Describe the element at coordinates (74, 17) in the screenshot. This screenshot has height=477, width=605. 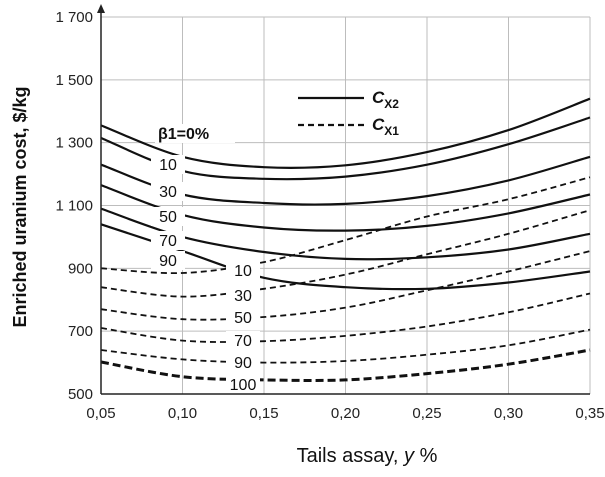
I see `y-tick-label: 1 700` at that location.